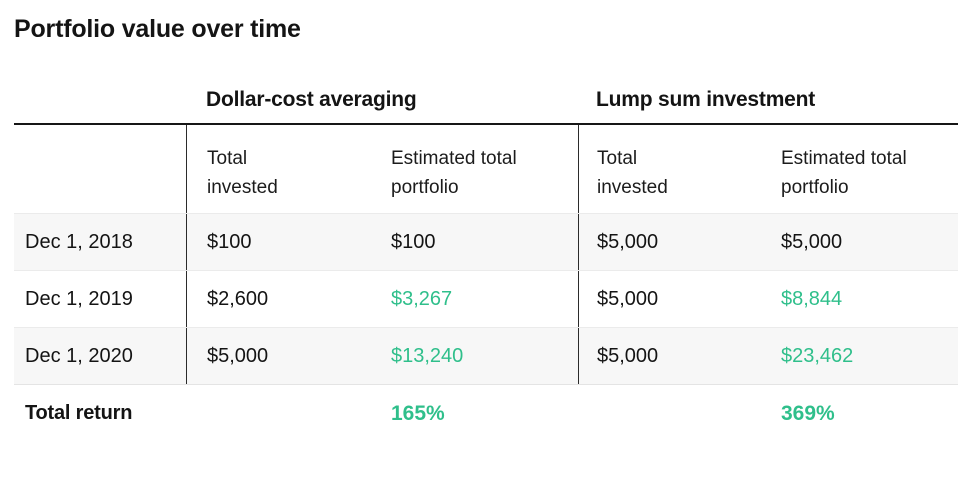 The image size is (972, 485). What do you see at coordinates (284, 413) in the screenshot?
I see `total-return-dca-spacer` at bounding box center [284, 413].